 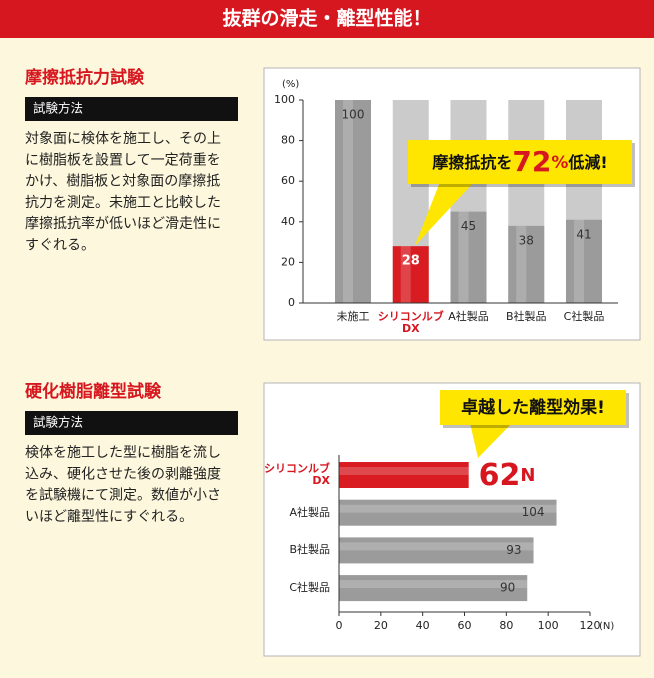 I want to click on header-title: 抜群の滑走・離型性能！, so click(x=326, y=18).